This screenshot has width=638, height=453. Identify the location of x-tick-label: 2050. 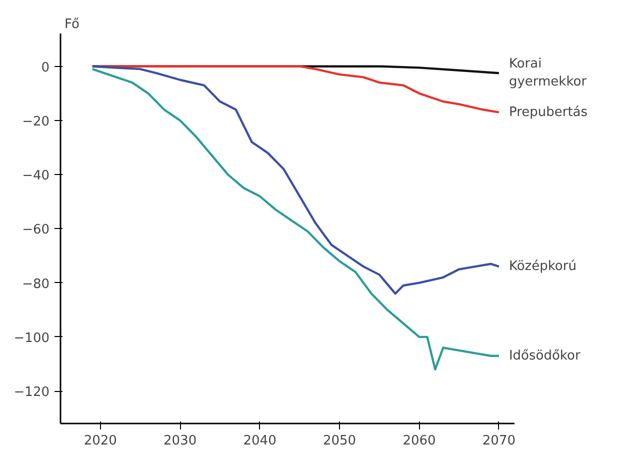
(339, 441).